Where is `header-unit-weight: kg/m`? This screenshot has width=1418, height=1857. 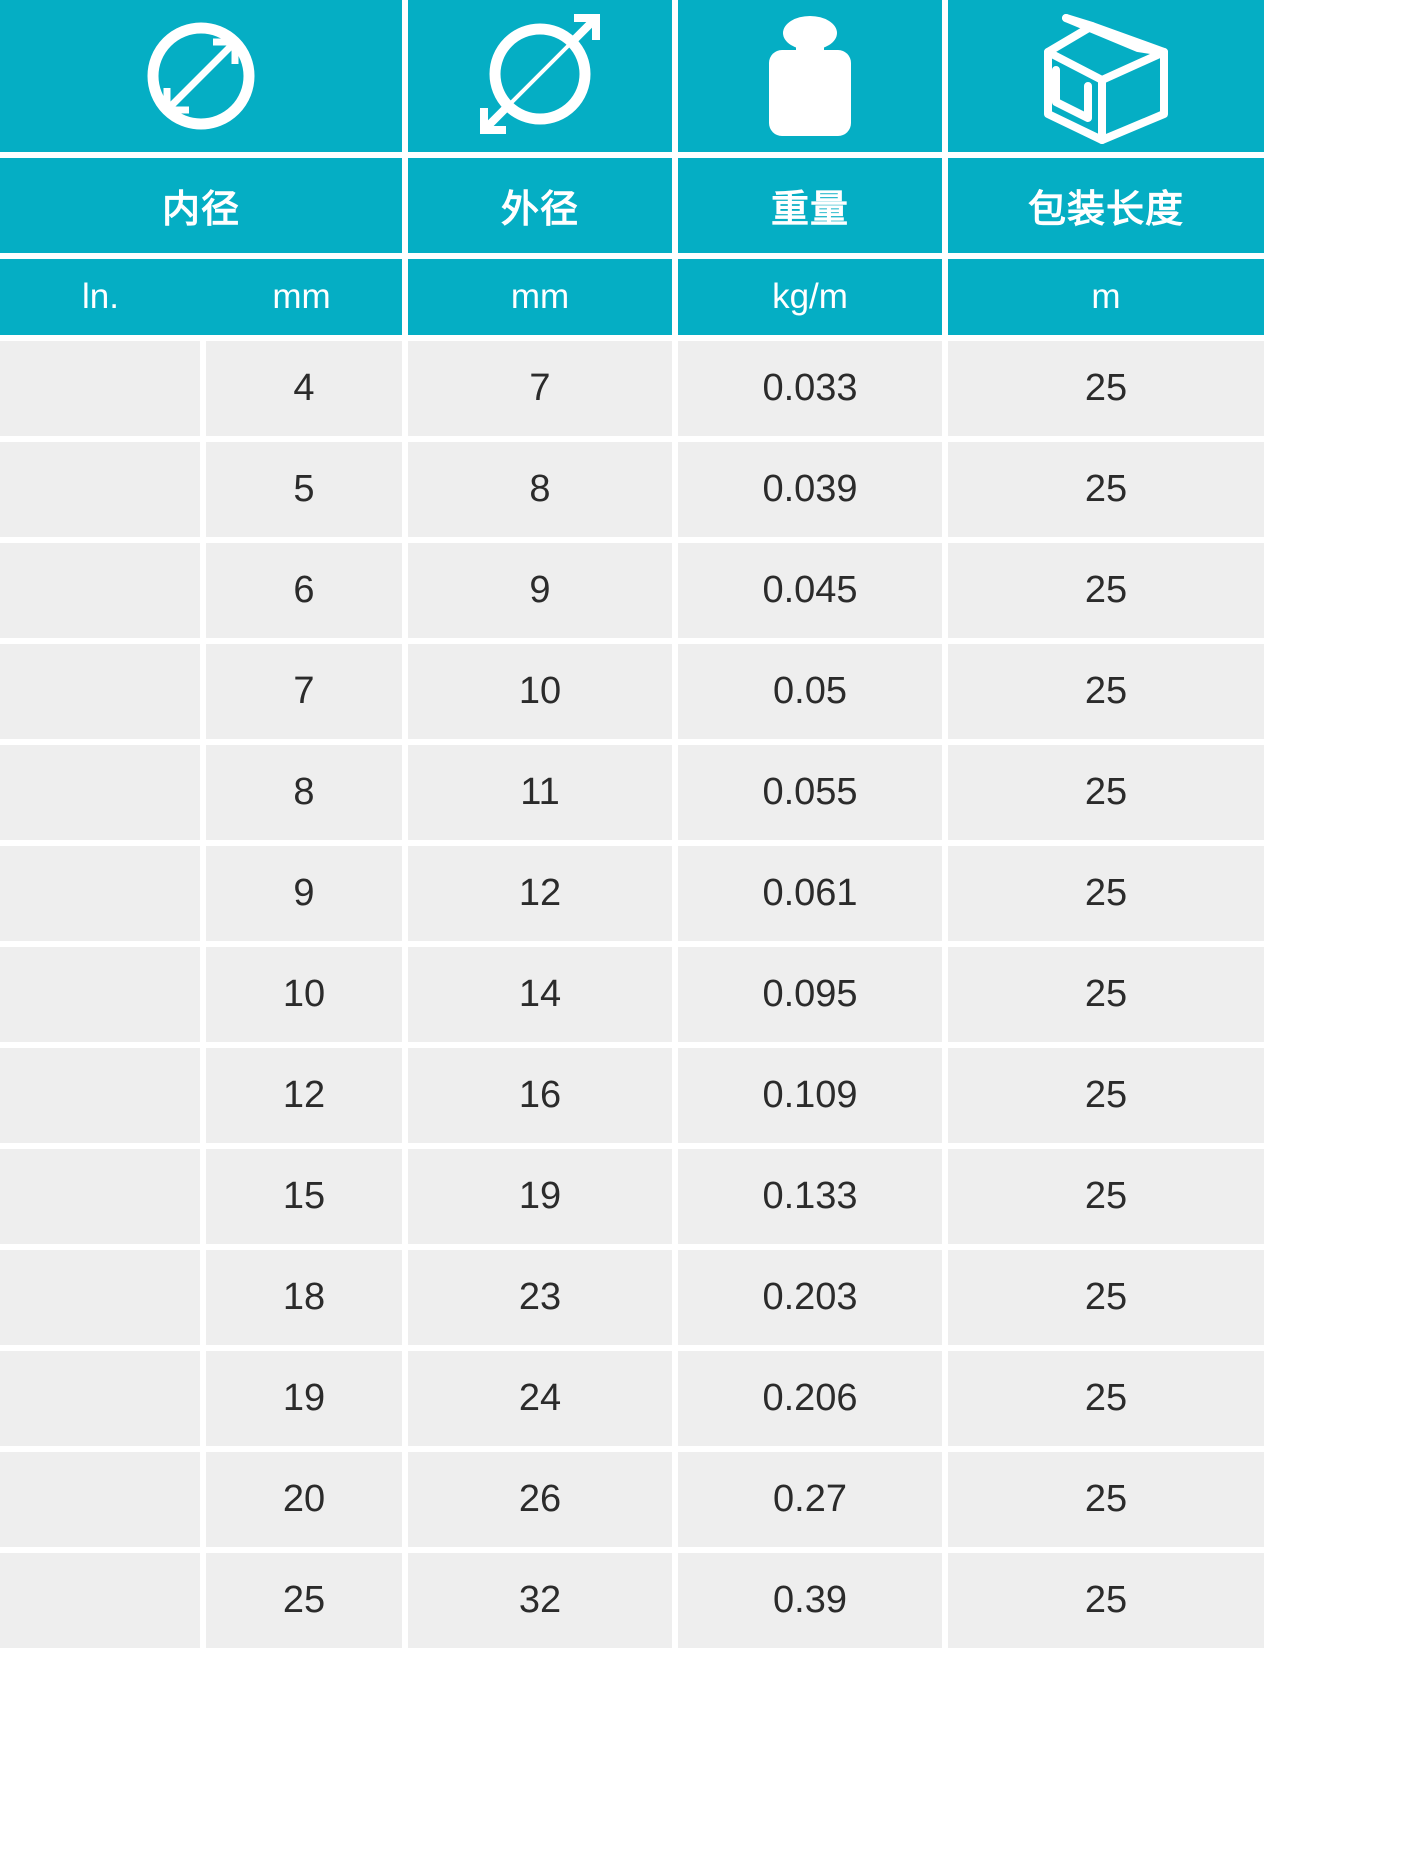
header-unit-weight: kg/m is located at coordinates (810, 297).